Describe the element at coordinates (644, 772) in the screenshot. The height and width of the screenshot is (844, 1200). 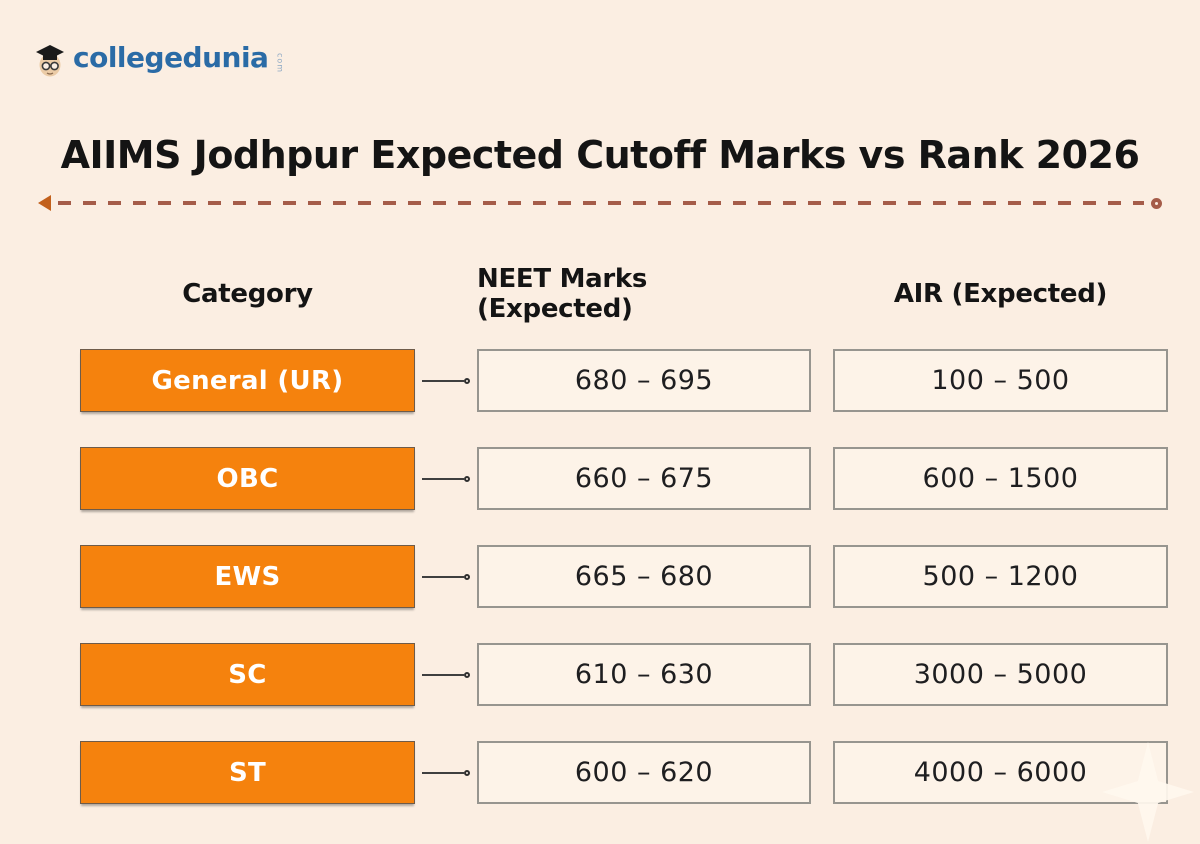
I see `neet-marks-cell: 600 – 620` at that location.